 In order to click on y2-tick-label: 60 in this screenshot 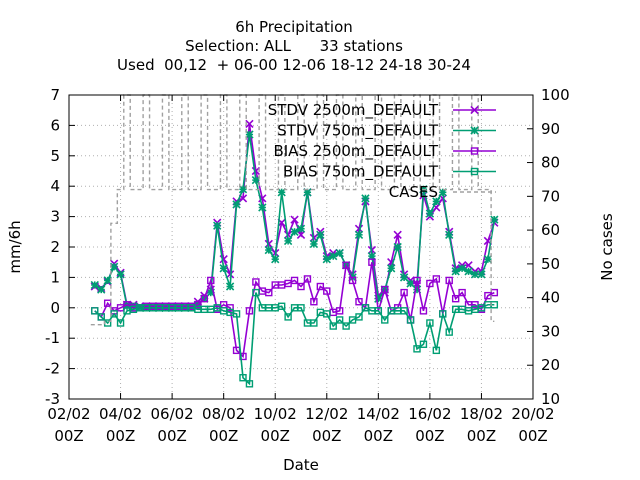, I will do `click(550, 230)`.